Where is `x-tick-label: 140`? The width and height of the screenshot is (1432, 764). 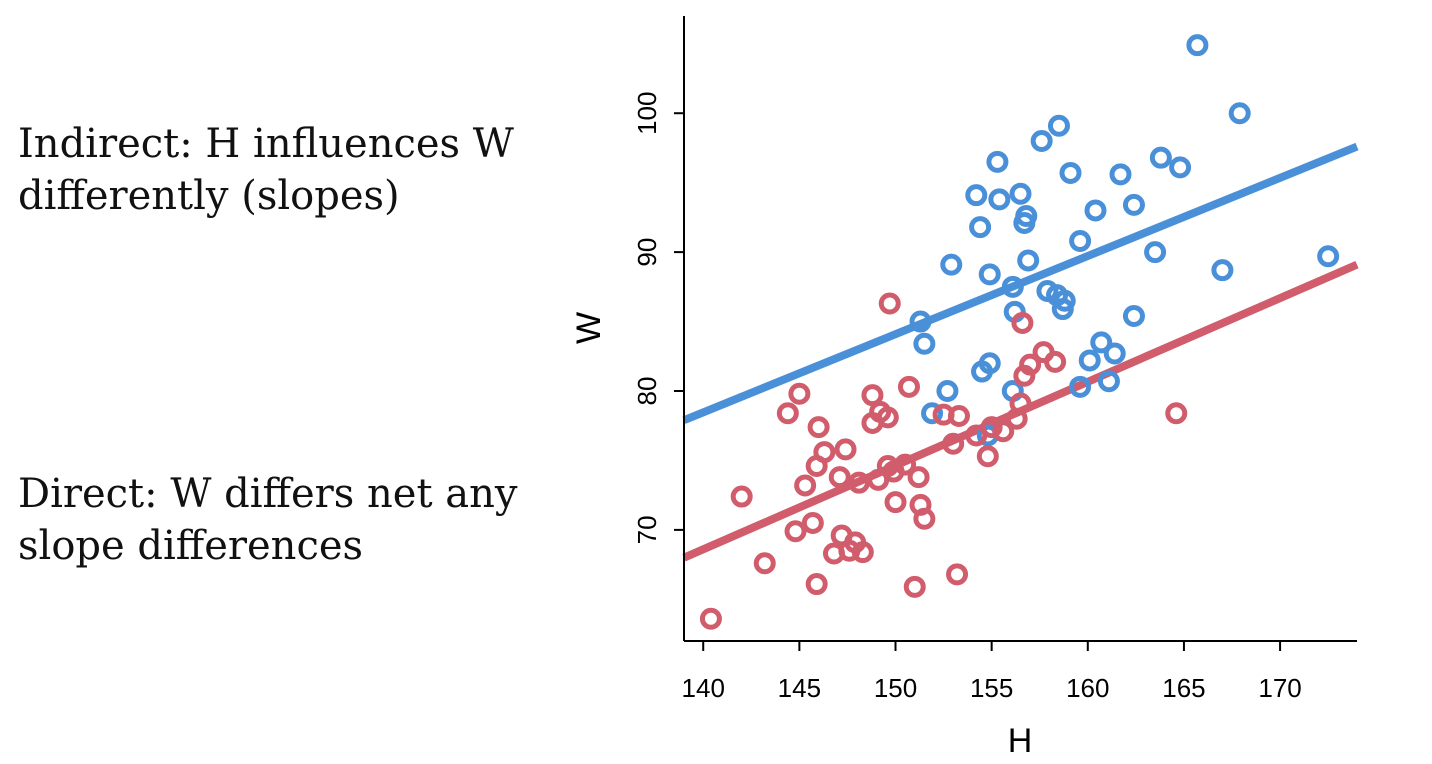 x-tick-label: 140 is located at coordinates (703, 688).